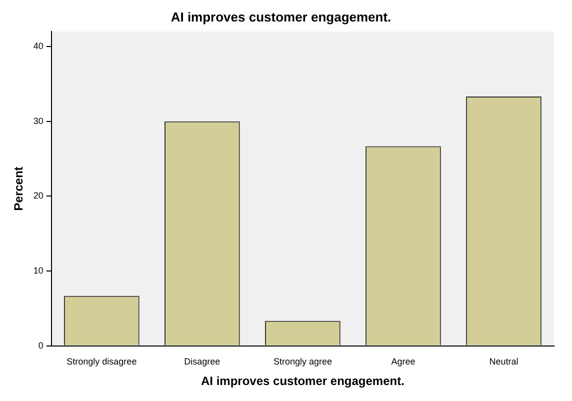 The height and width of the screenshot is (401, 572). Describe the element at coordinates (403, 361) in the screenshot. I see `x-tick-label: Agree` at that location.